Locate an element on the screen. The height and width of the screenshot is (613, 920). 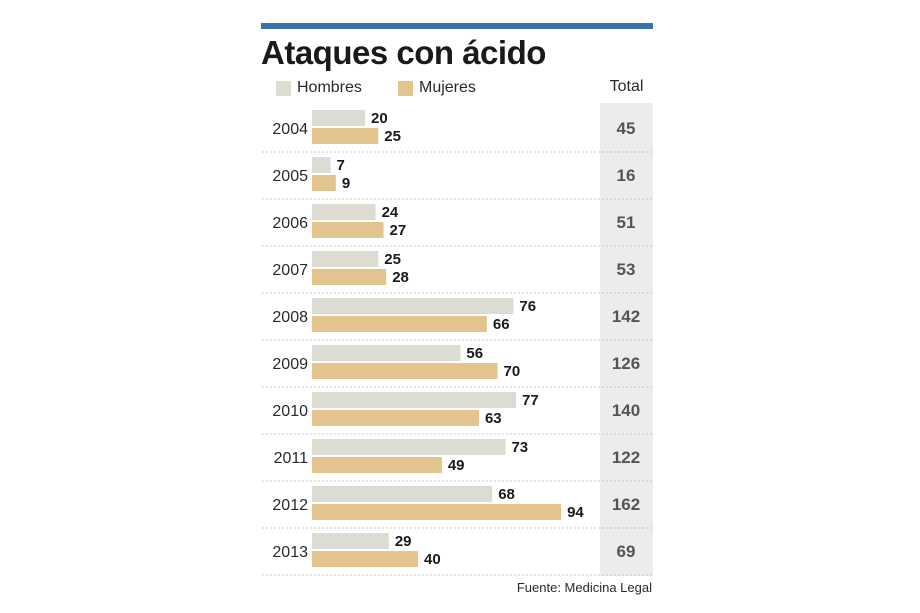
value-label-mujeres: 40 is located at coordinates (432, 559).